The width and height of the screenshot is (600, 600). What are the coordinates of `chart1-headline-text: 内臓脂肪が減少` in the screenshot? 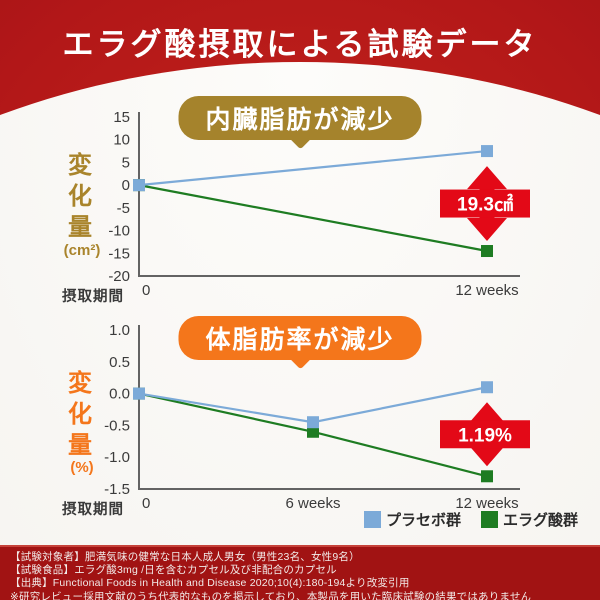 It's located at (300, 120).